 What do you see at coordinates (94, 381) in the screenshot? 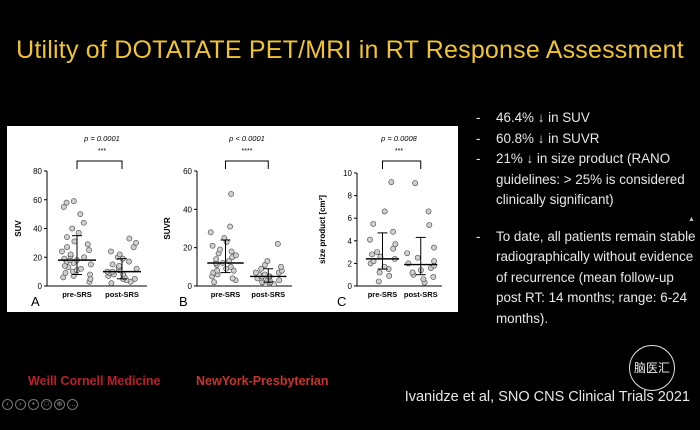
I see `weill-cornell-logo: Weill Cornell Medicine` at bounding box center [94, 381].